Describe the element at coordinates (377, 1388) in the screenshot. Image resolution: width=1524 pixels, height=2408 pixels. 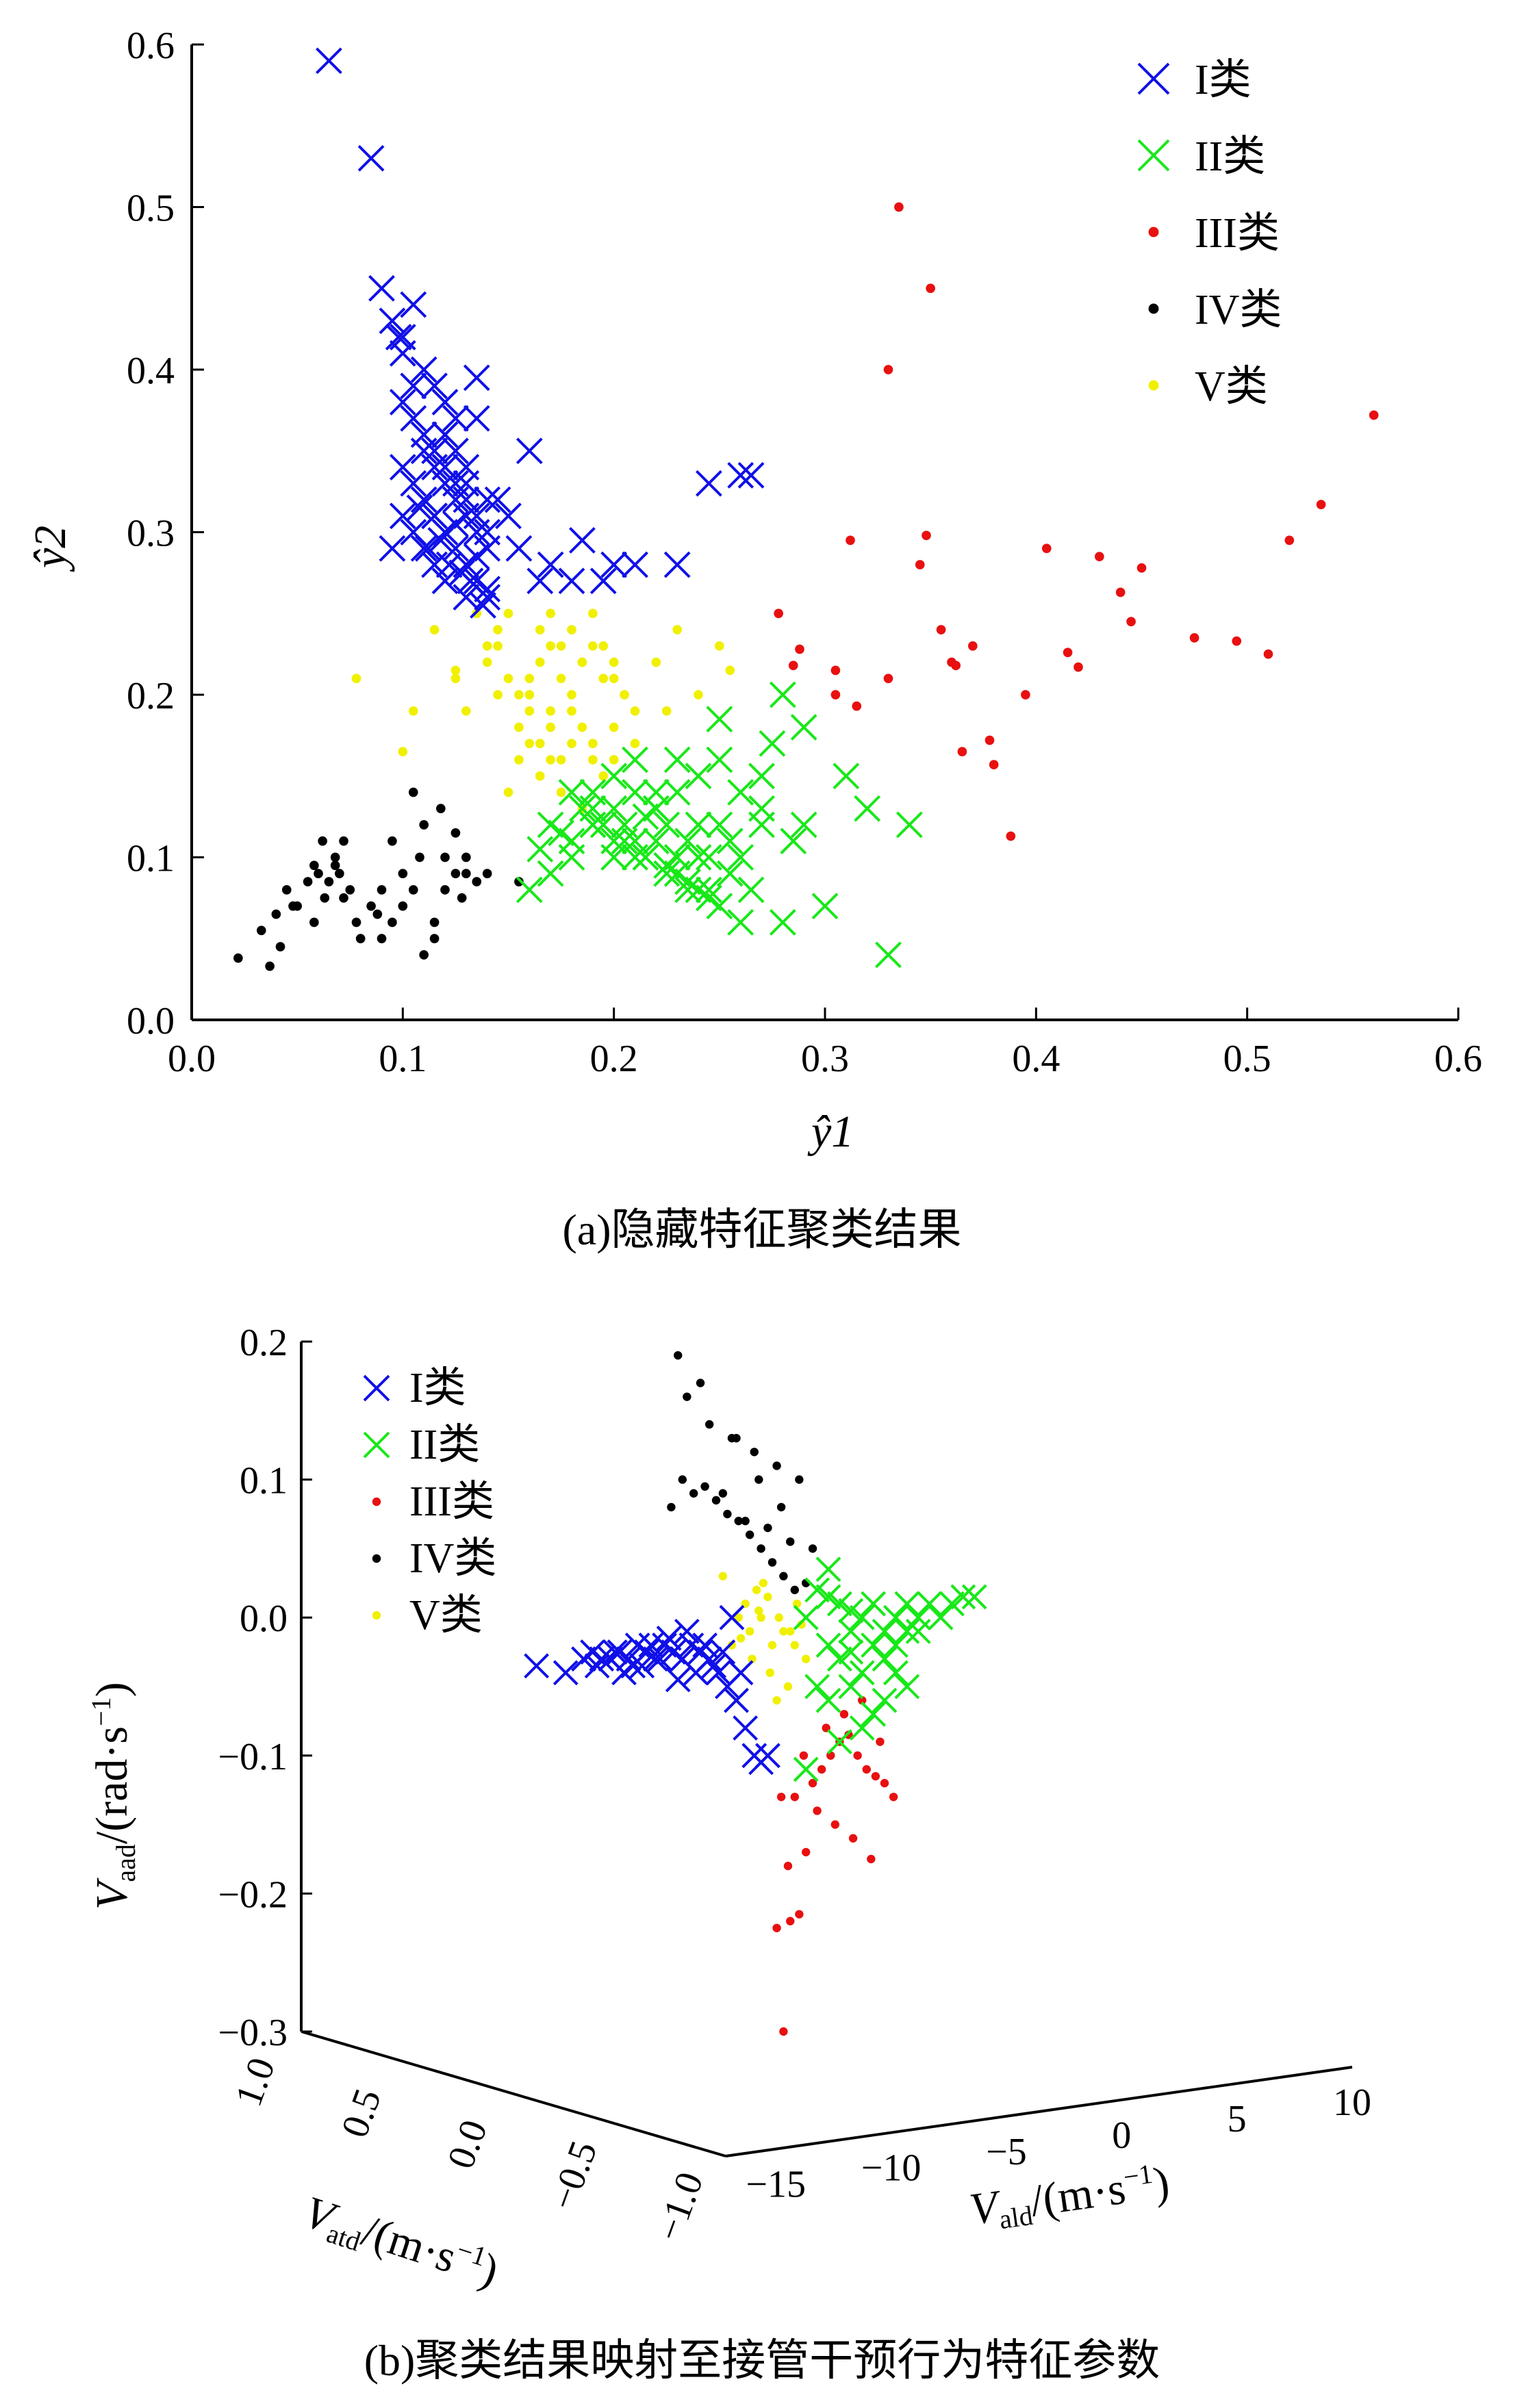
I see `panel-b-legend-marker-I` at that location.